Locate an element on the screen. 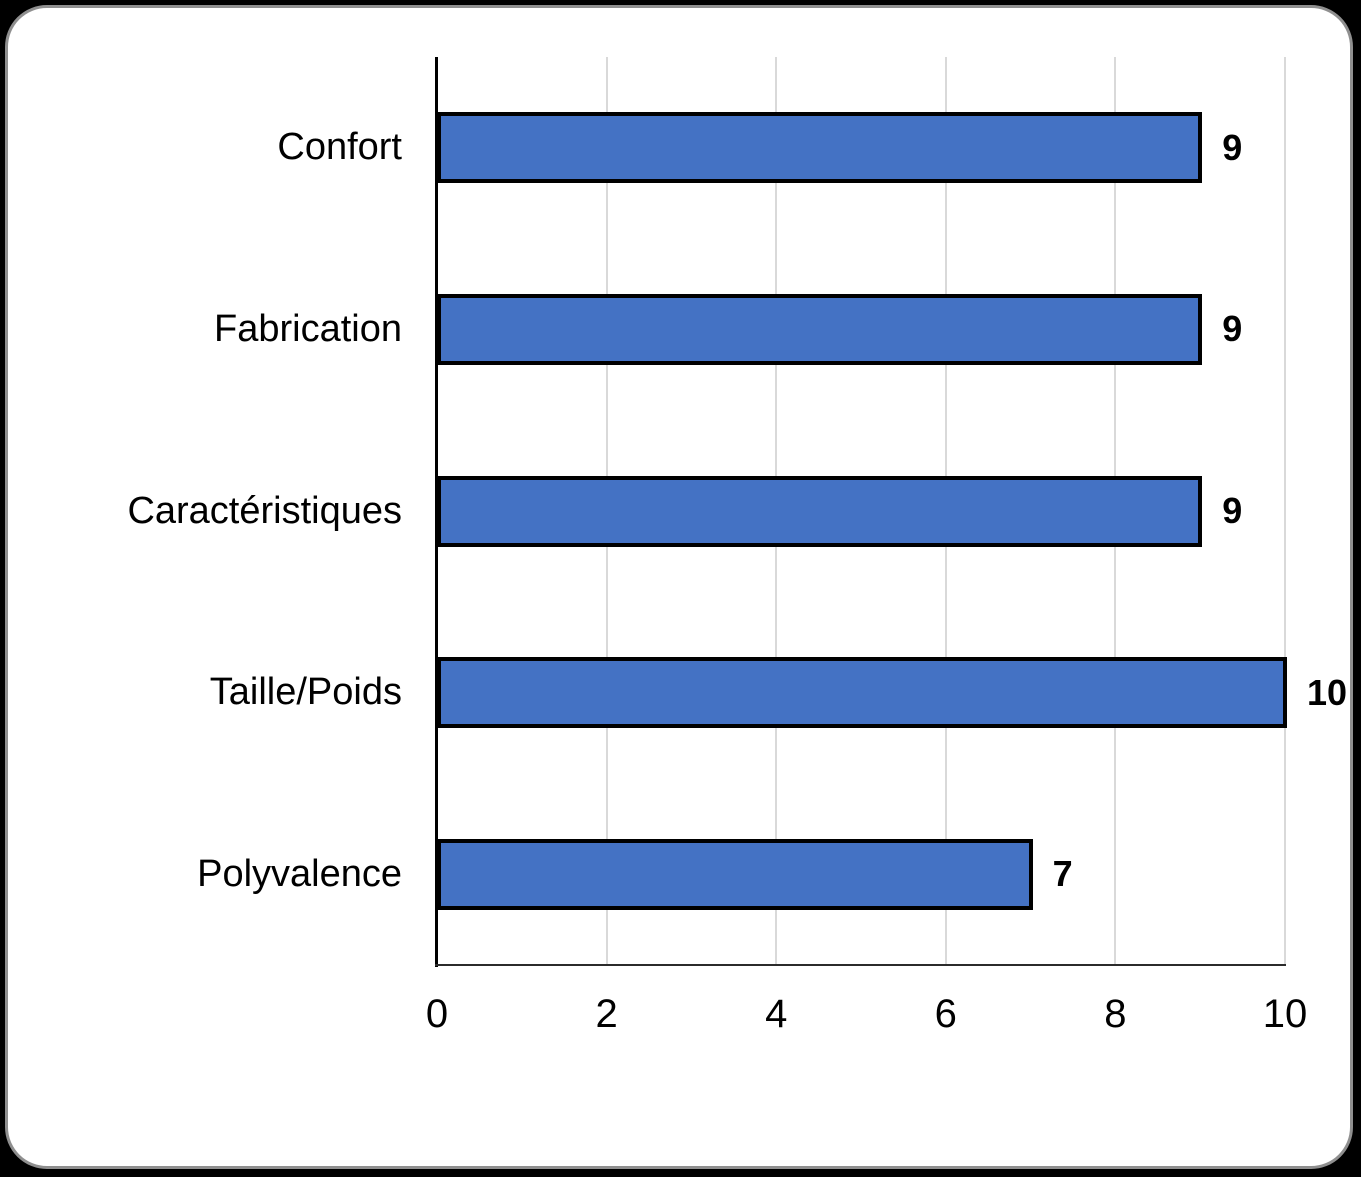 The image size is (1361, 1177). x-tick-label: 0 is located at coordinates (437, 1014).